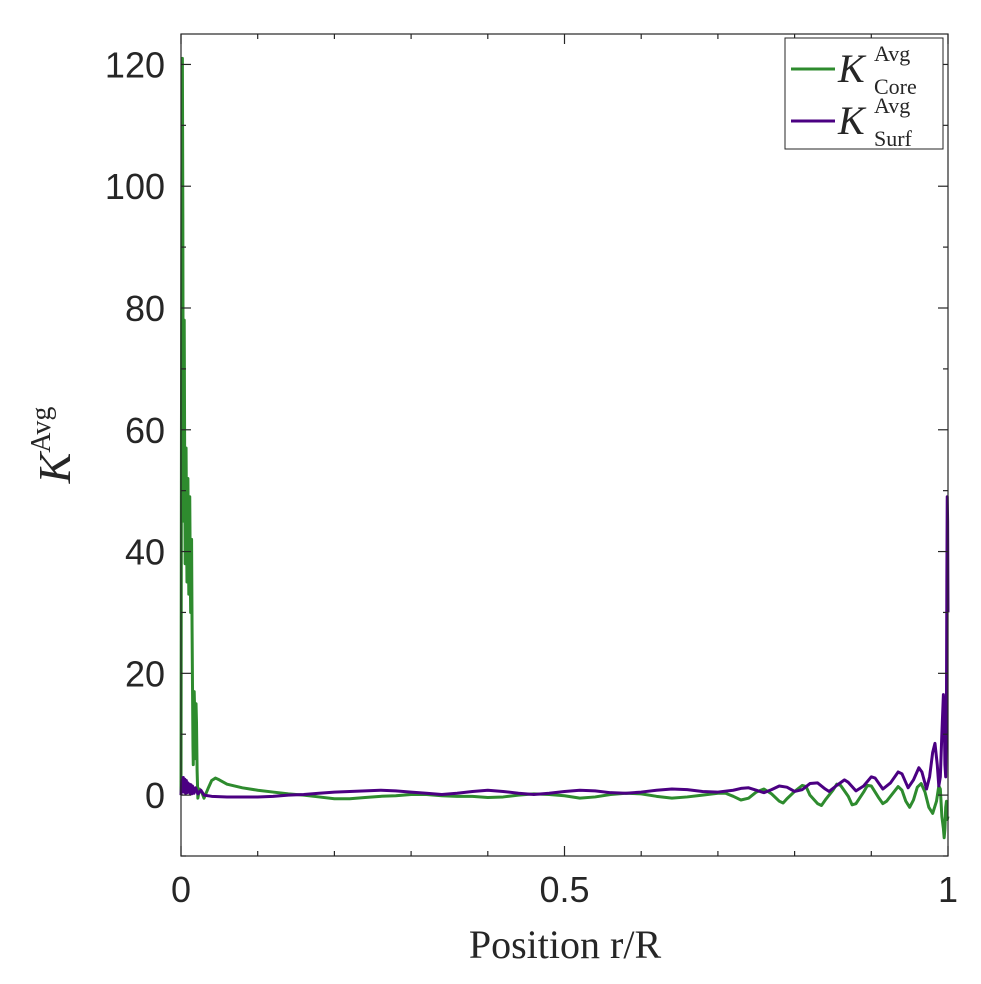  Describe the element at coordinates (145, 673) in the screenshot. I see `y-tick-label: 20` at that location.